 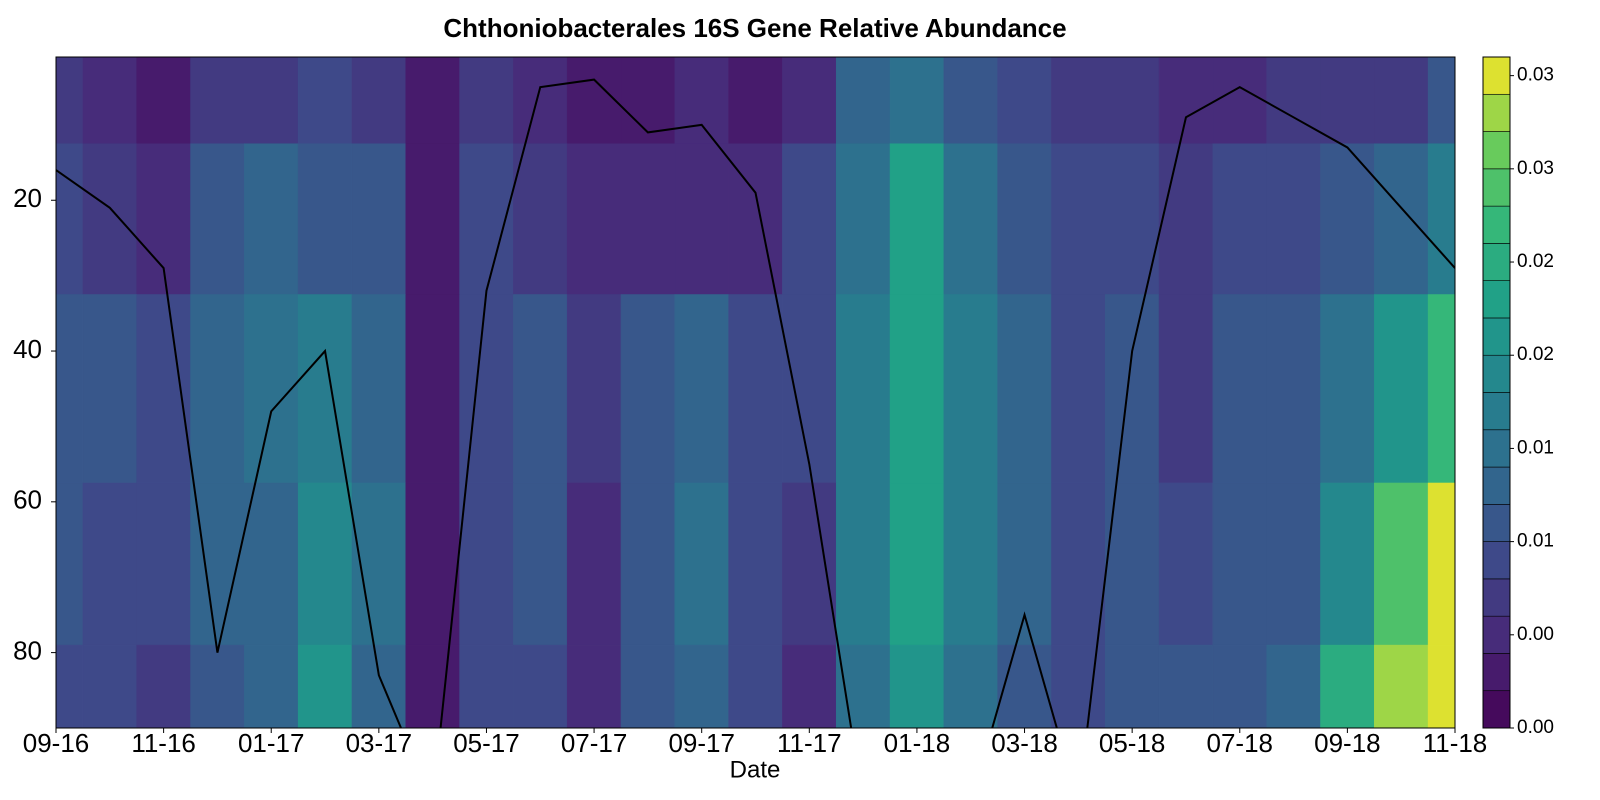 I want to click on colorbar-tick-label: 0.00, so click(x=1535, y=727).